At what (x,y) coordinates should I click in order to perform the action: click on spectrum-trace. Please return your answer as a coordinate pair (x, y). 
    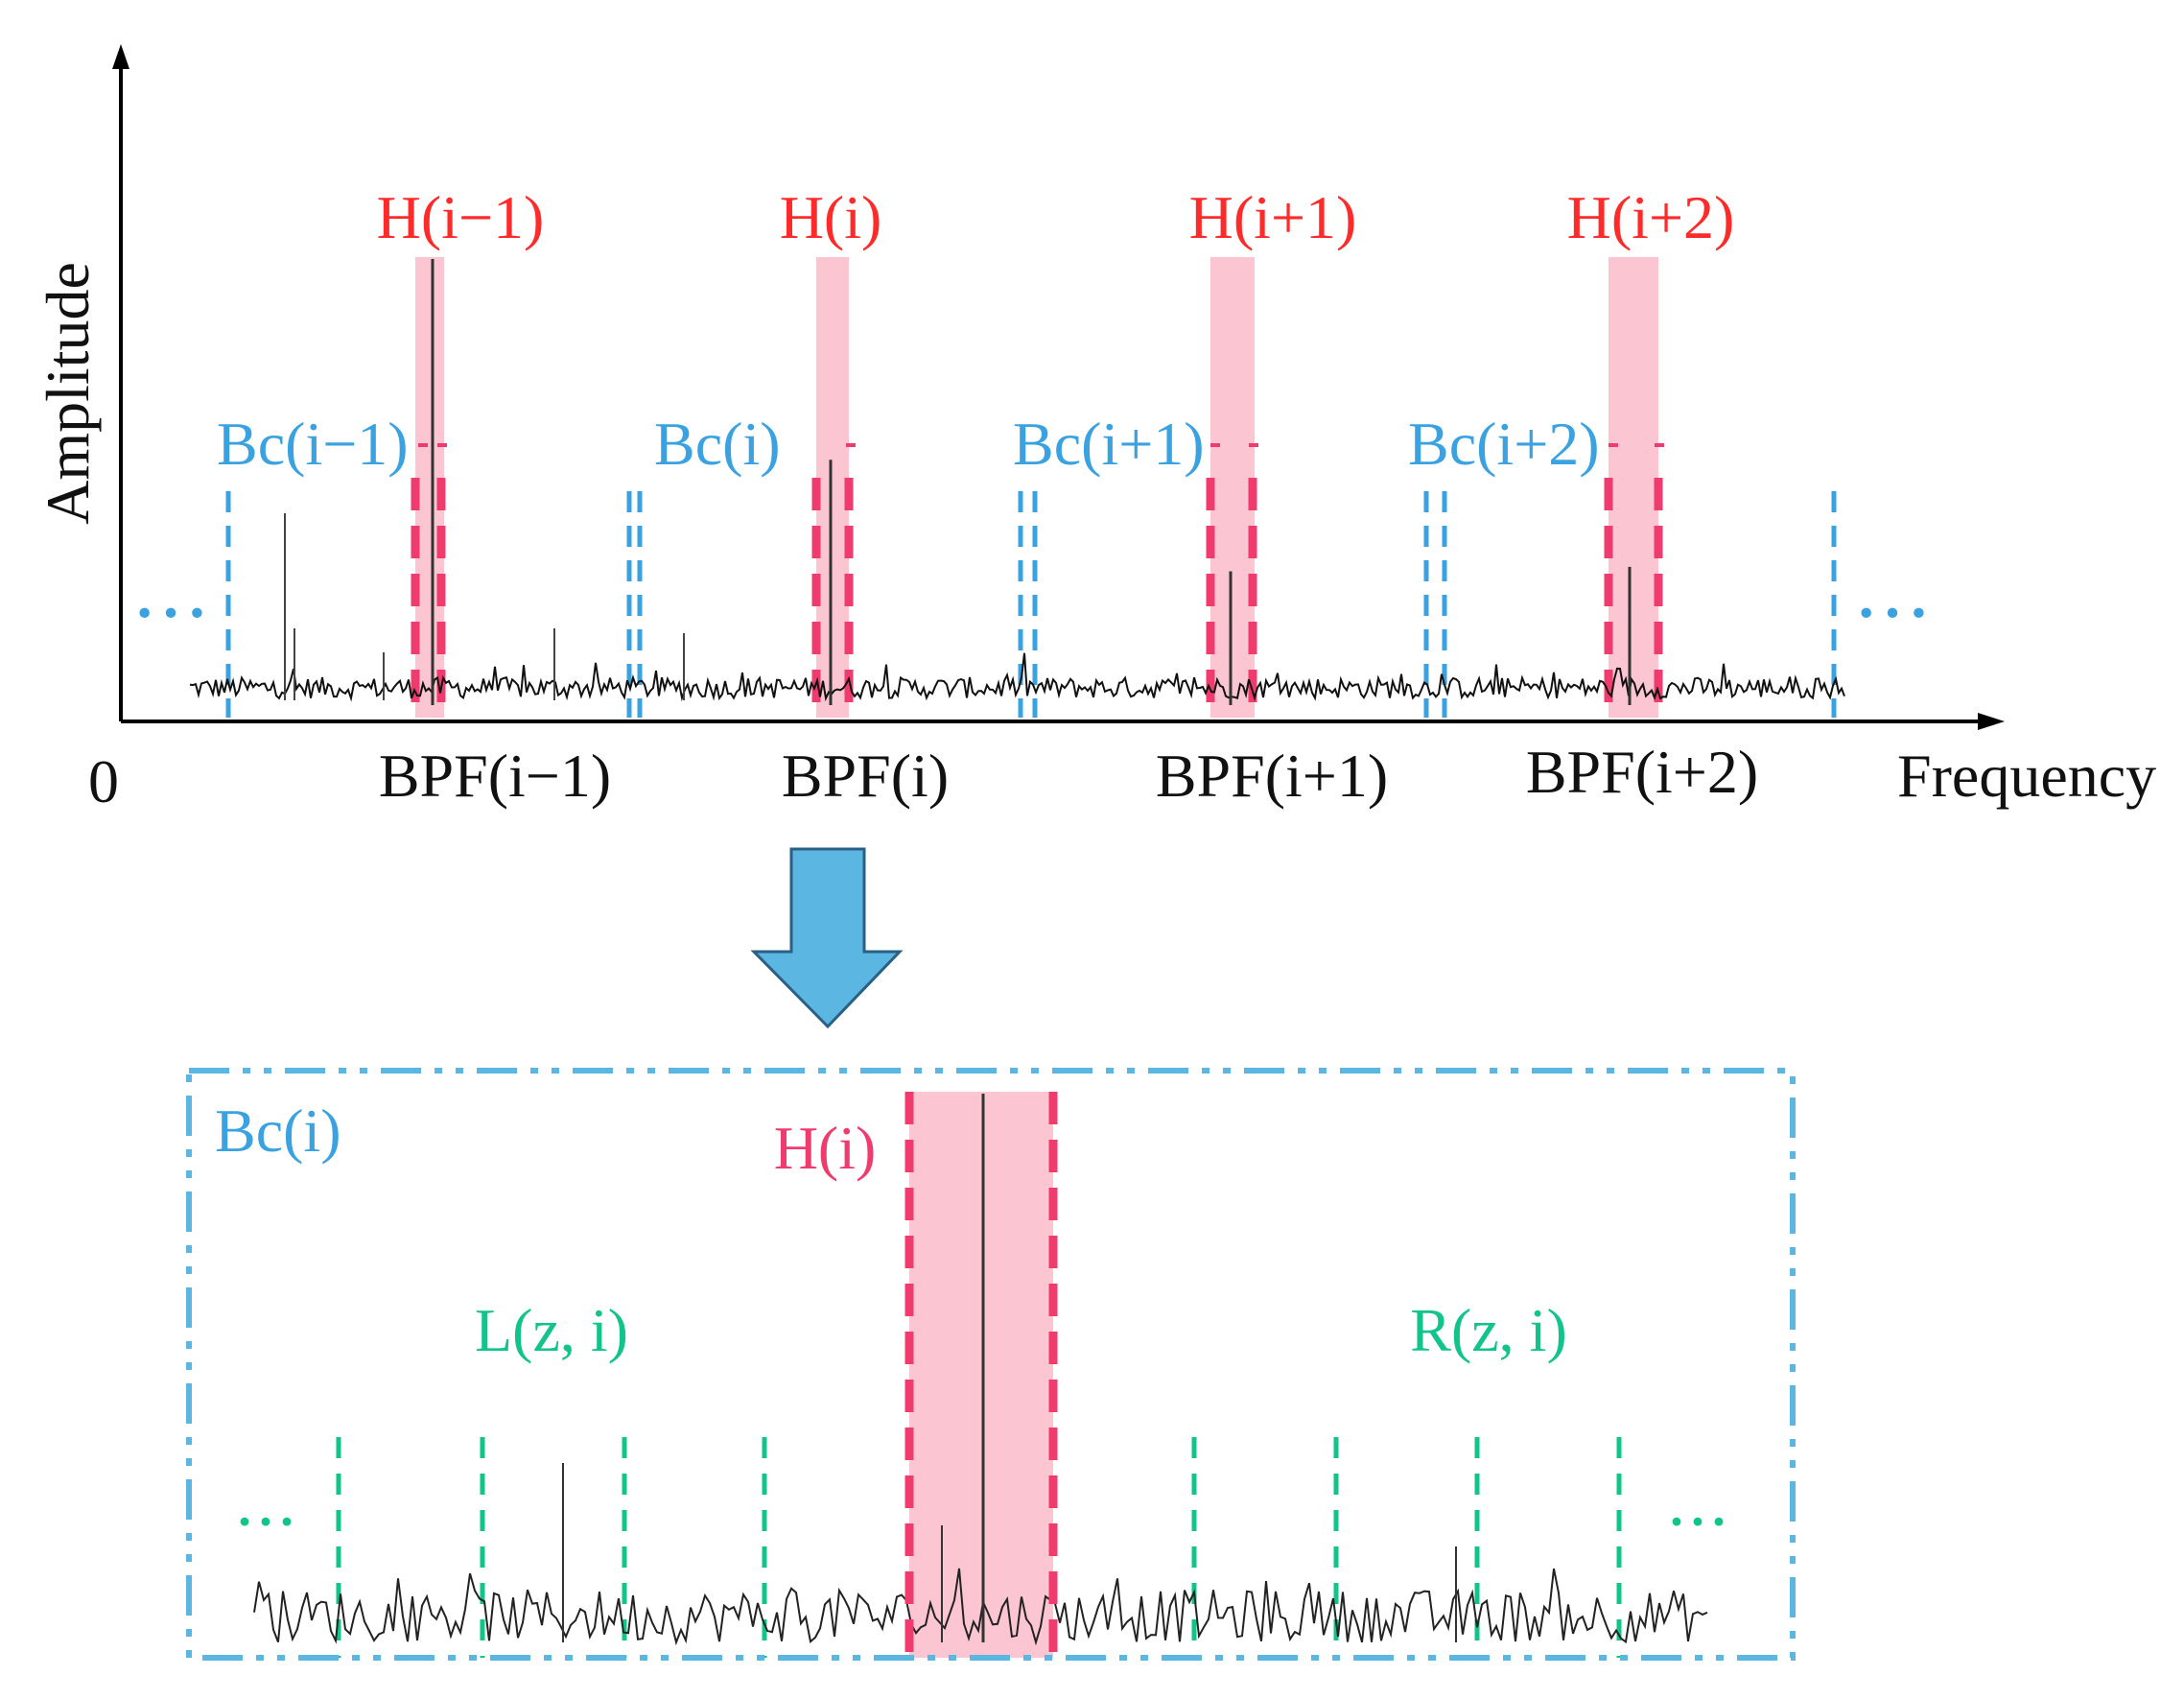
    Looking at the image, I should click on (1017, 677).